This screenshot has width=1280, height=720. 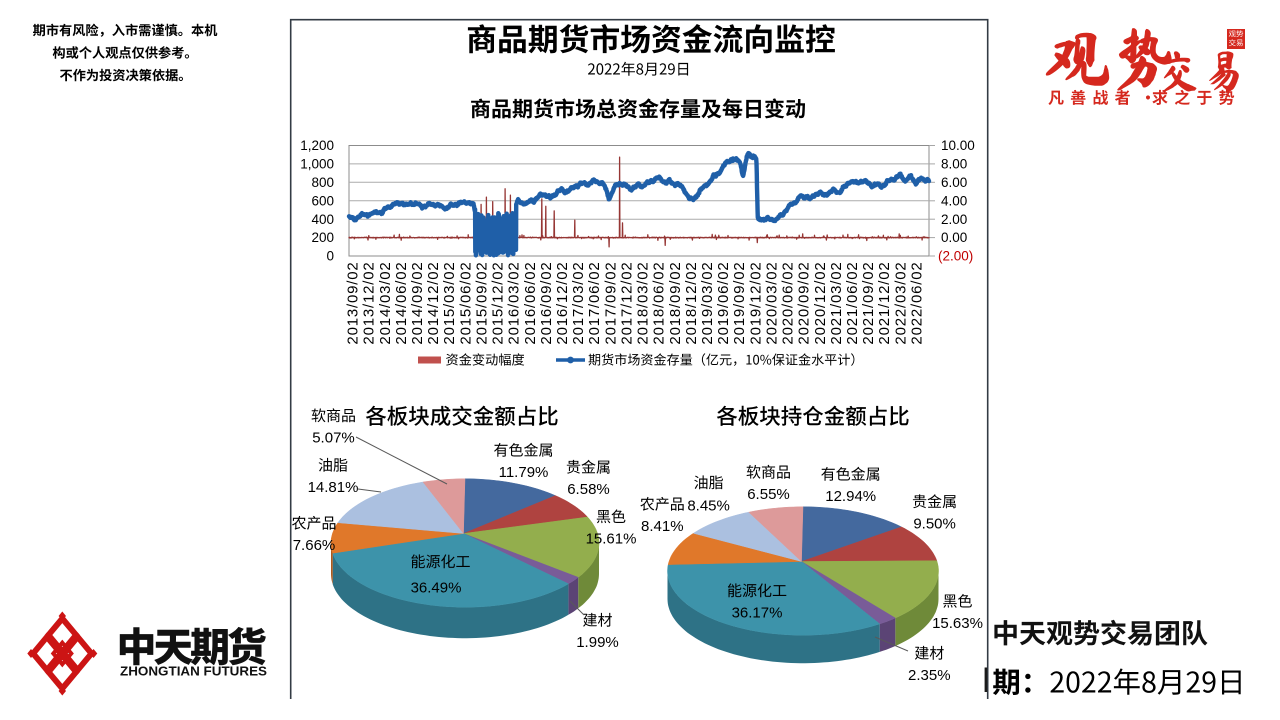 What do you see at coordinates (768, 494) in the screenshot?
I see `svg-text: 6.55%` at bounding box center [768, 494].